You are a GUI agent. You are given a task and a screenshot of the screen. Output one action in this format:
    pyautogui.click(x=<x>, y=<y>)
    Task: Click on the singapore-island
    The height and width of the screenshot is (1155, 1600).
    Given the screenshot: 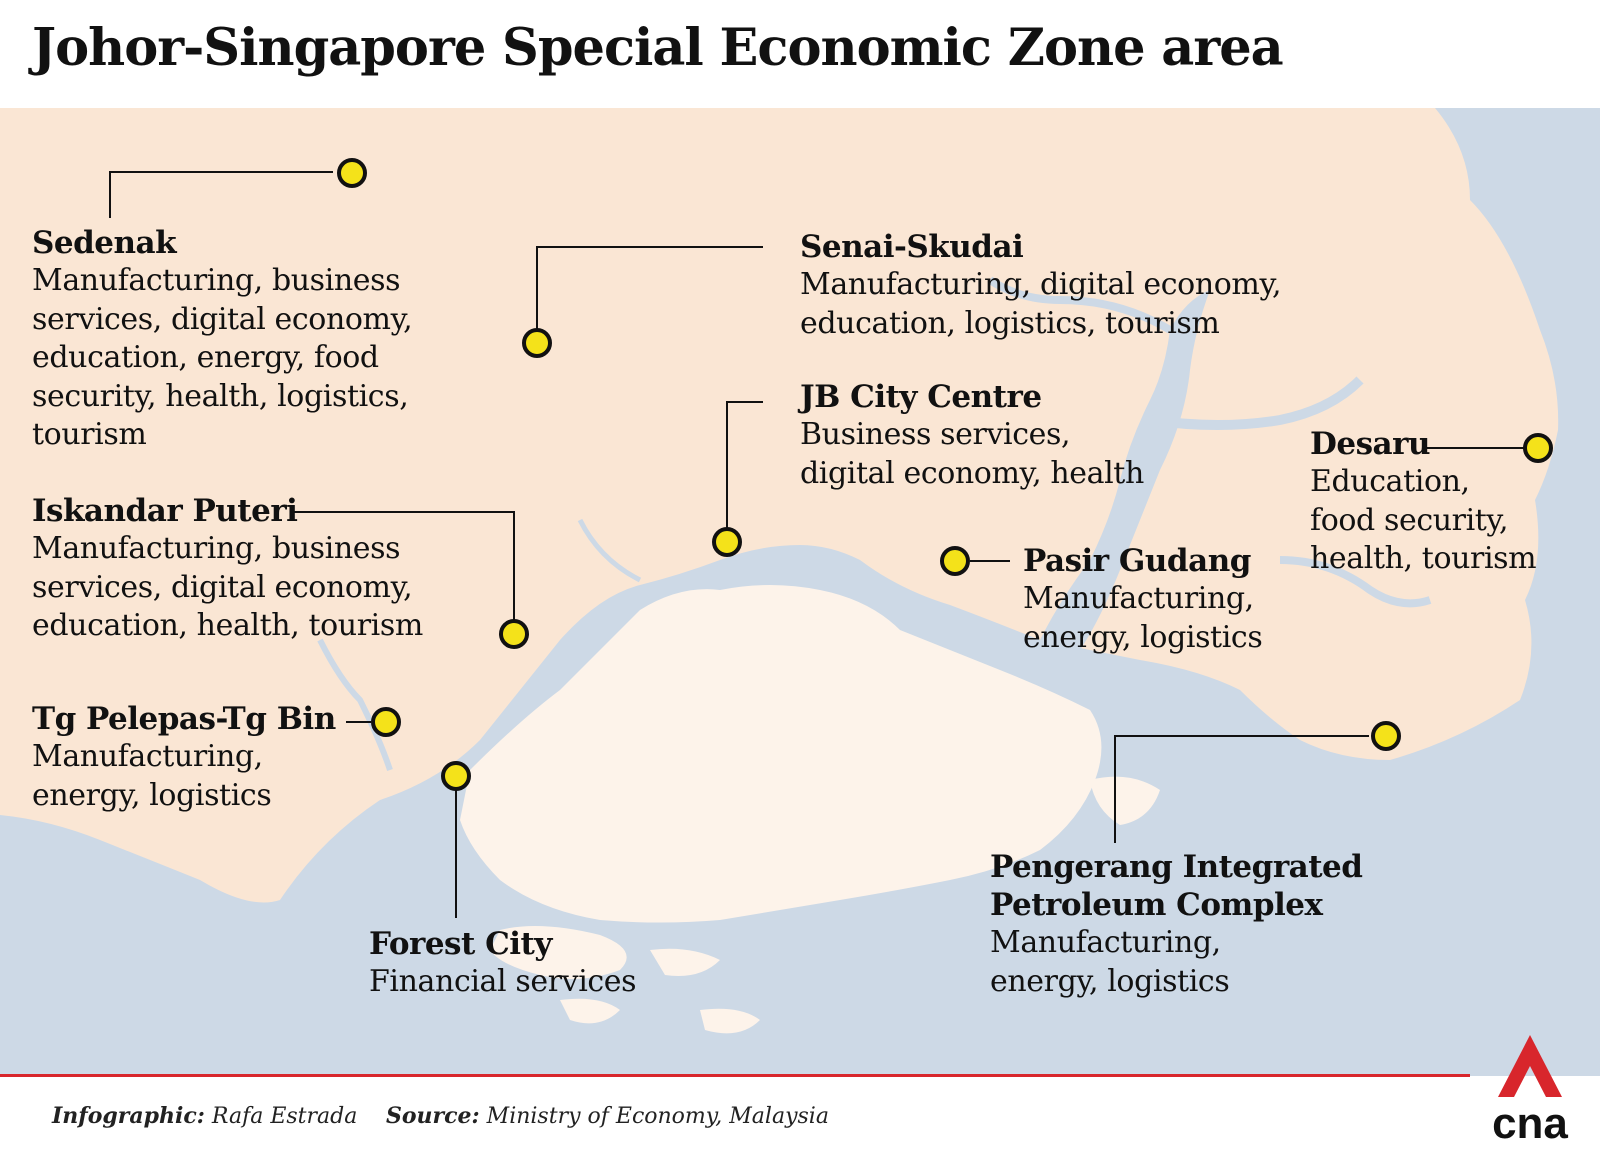 What is the action you would take?
    pyautogui.click(x=781, y=754)
    